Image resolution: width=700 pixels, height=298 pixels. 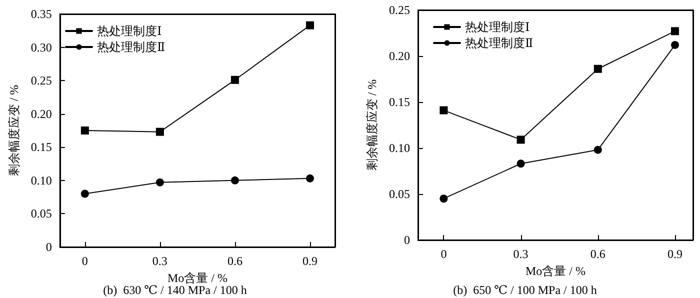 I want to click on text: (b) 630 ℃ / 140 MPa / 100 h, so click(x=175, y=290).